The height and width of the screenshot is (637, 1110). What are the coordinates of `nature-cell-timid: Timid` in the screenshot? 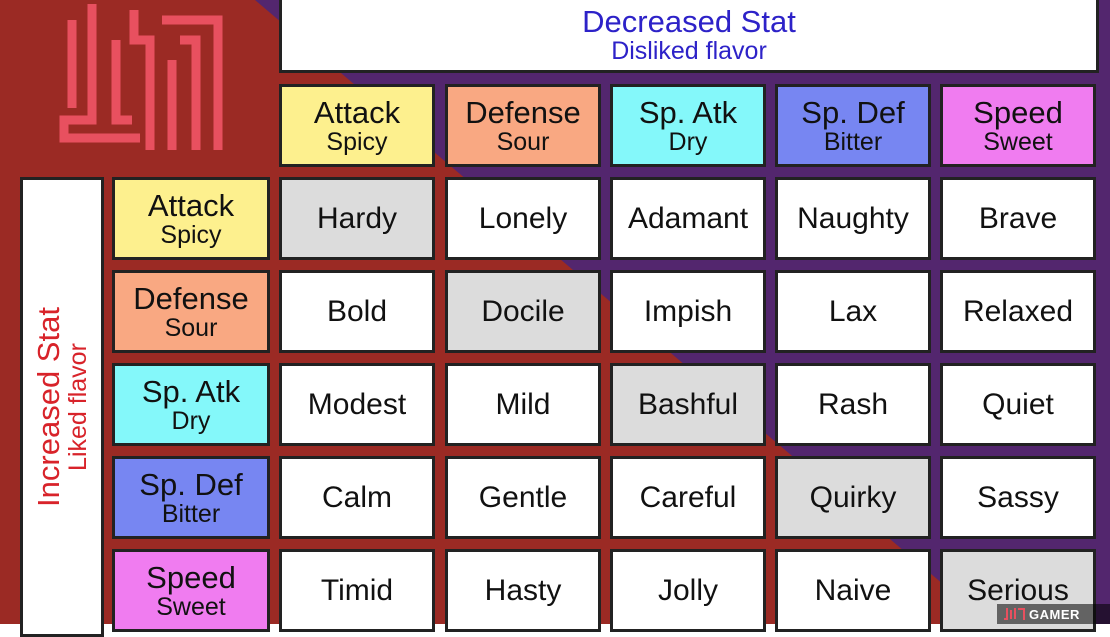 It's located at (357, 590).